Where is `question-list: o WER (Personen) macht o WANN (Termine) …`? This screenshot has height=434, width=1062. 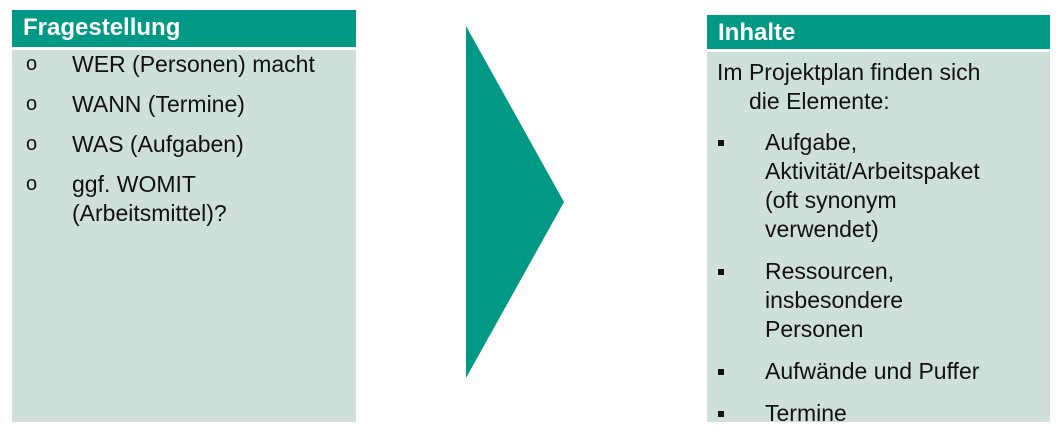
question-list: o WER (Personen) macht o WANN (Termine) … is located at coordinates (184, 139).